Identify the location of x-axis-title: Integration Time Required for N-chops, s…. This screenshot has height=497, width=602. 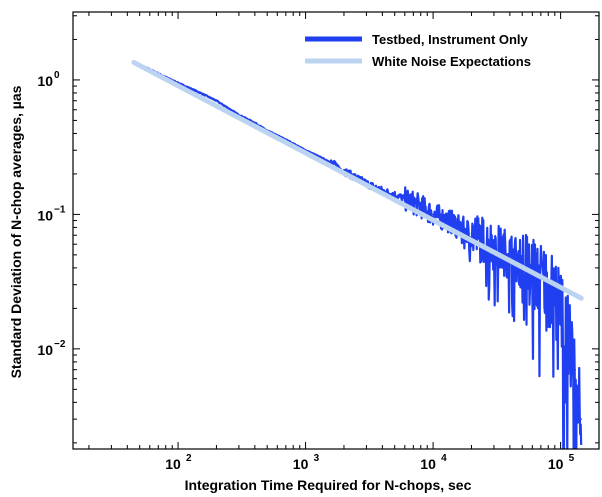
(328, 485).